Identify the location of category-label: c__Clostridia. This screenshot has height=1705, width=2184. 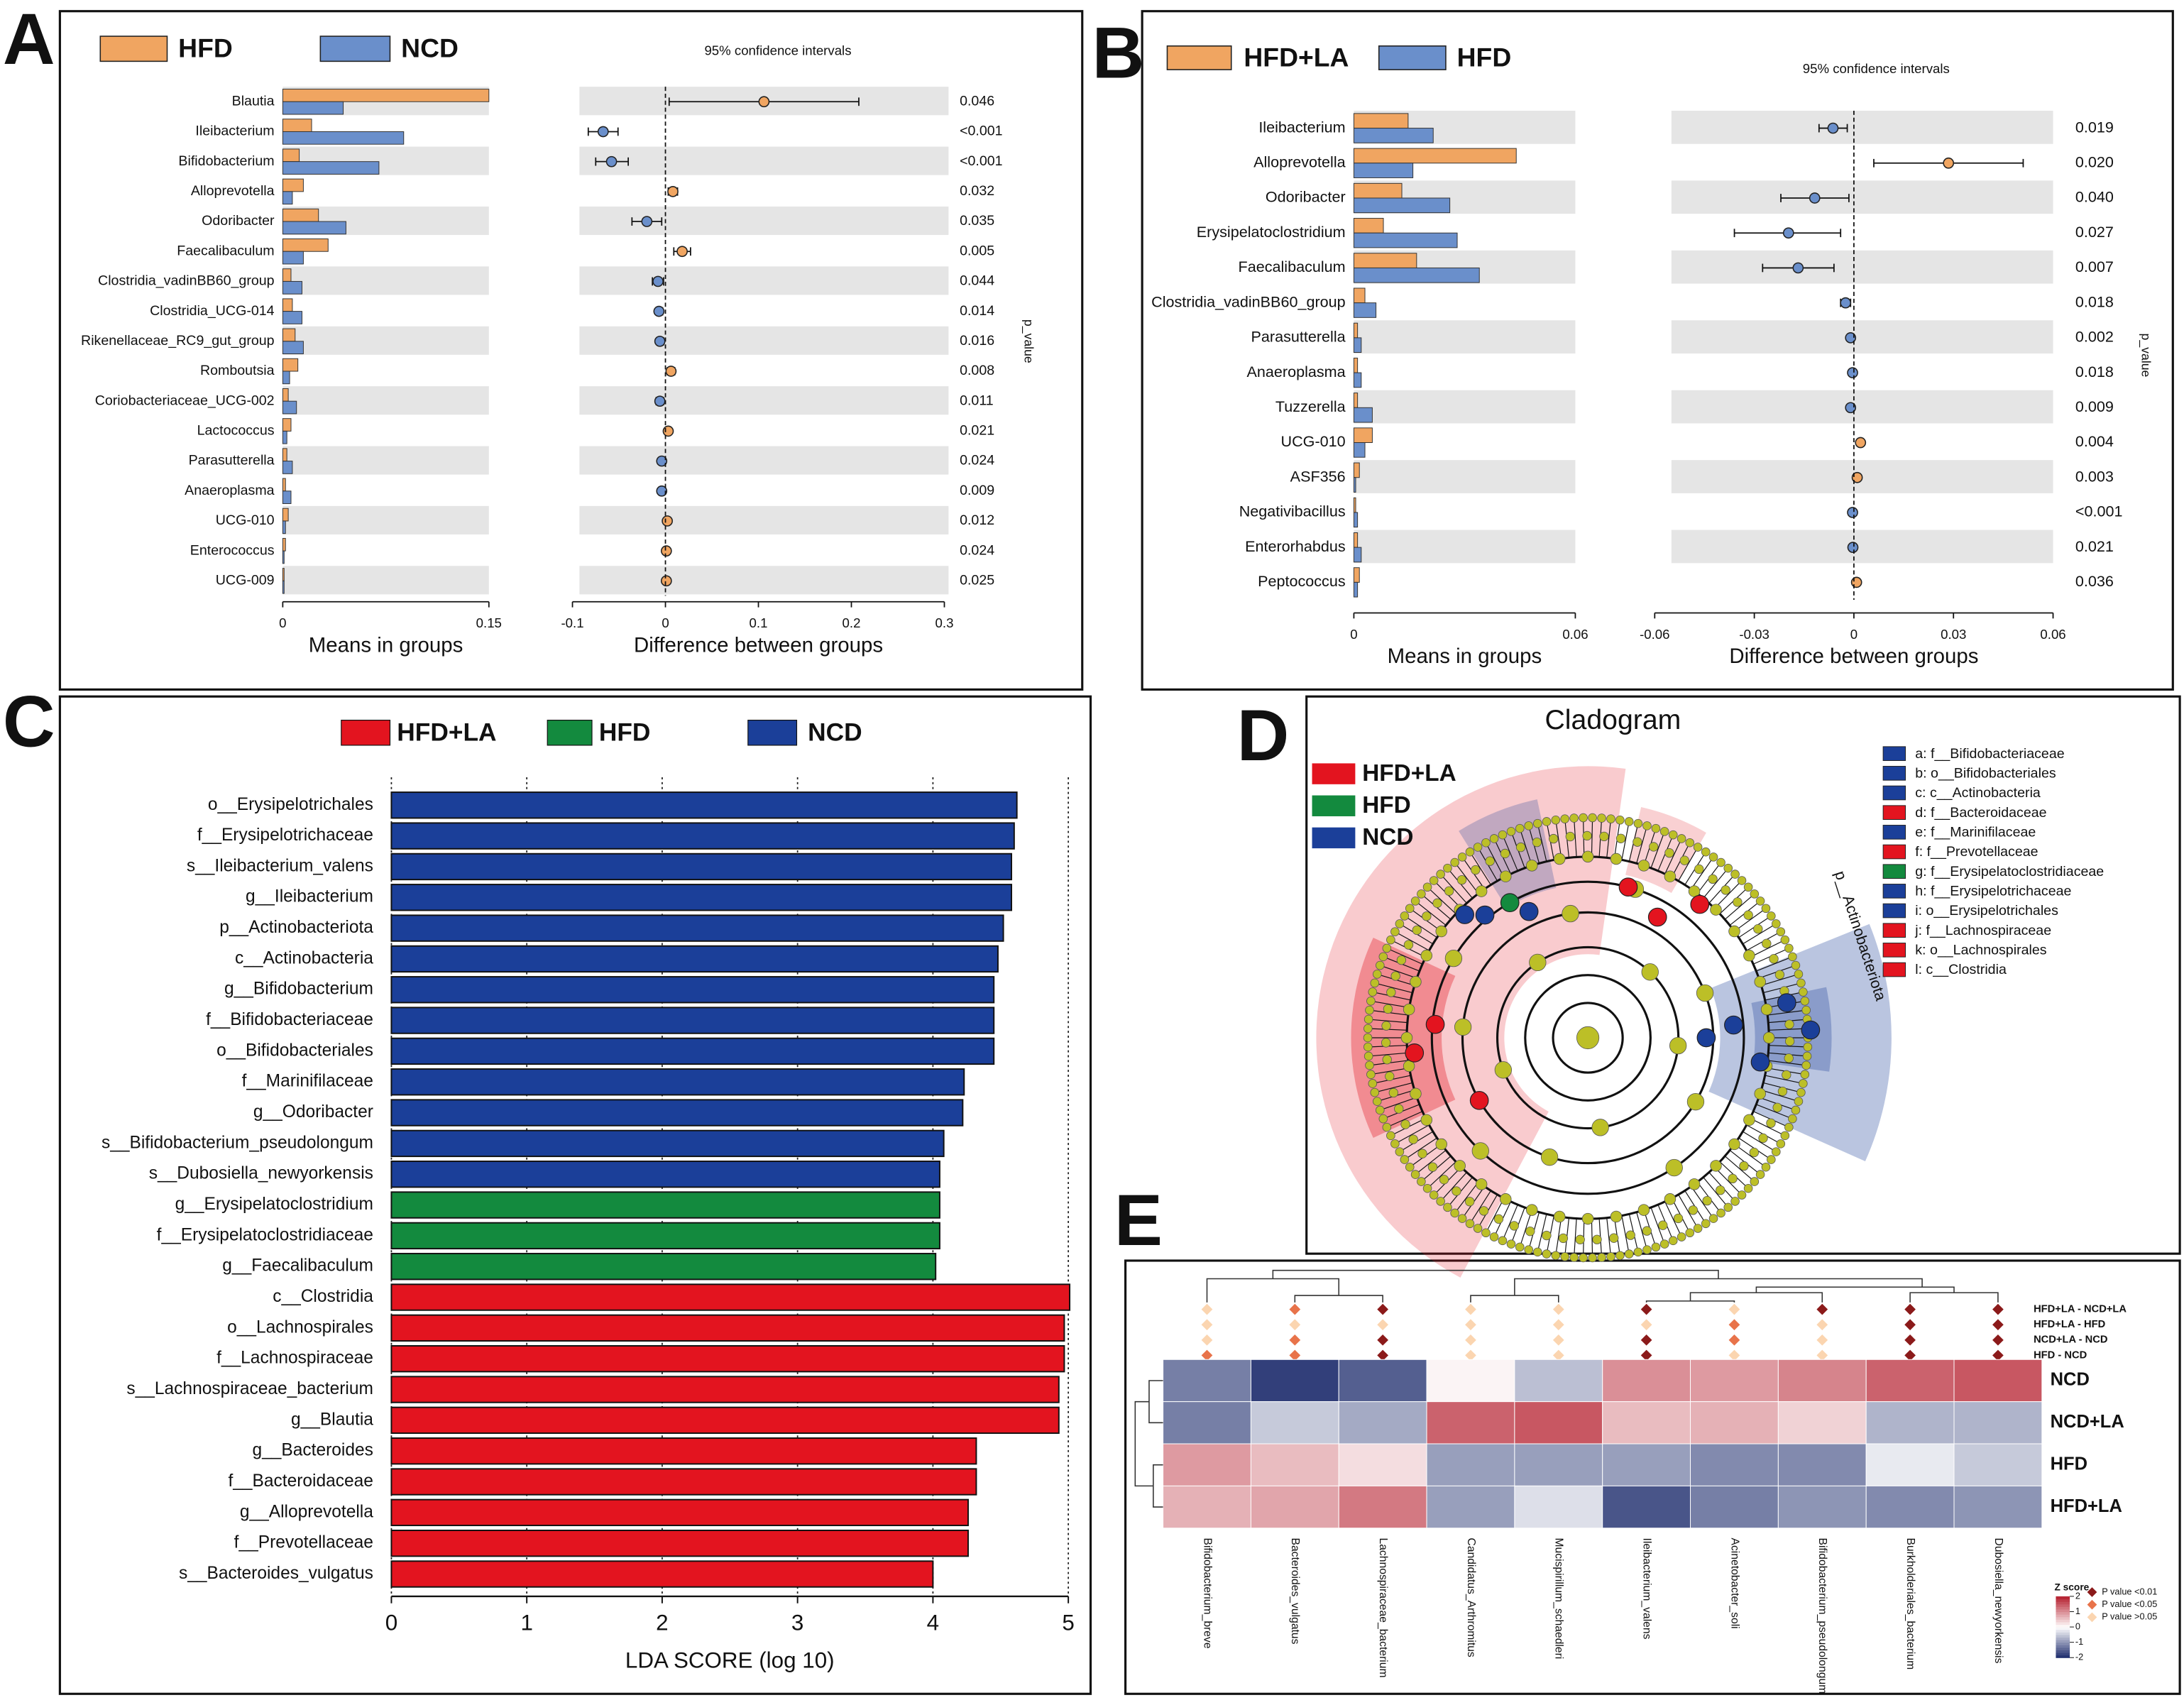
(323, 1296).